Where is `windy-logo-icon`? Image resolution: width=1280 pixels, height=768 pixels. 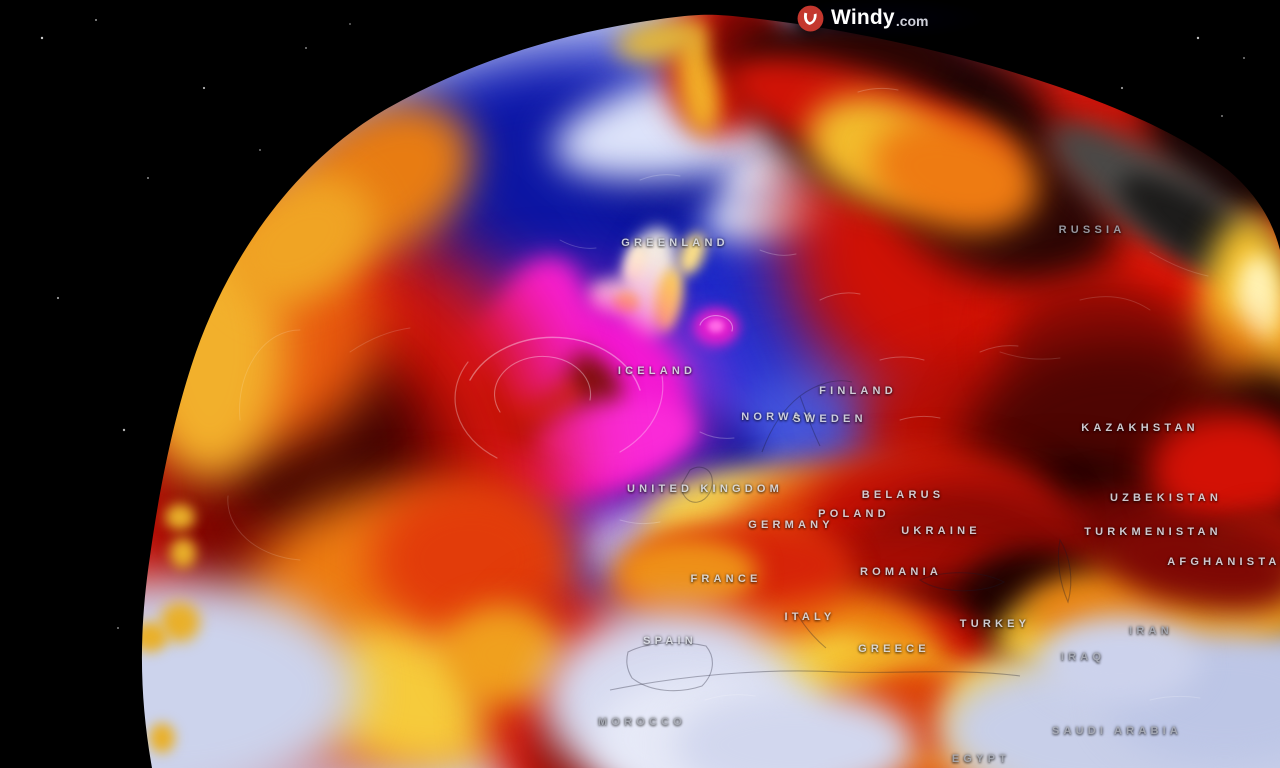 windy-logo-icon is located at coordinates (810, 18).